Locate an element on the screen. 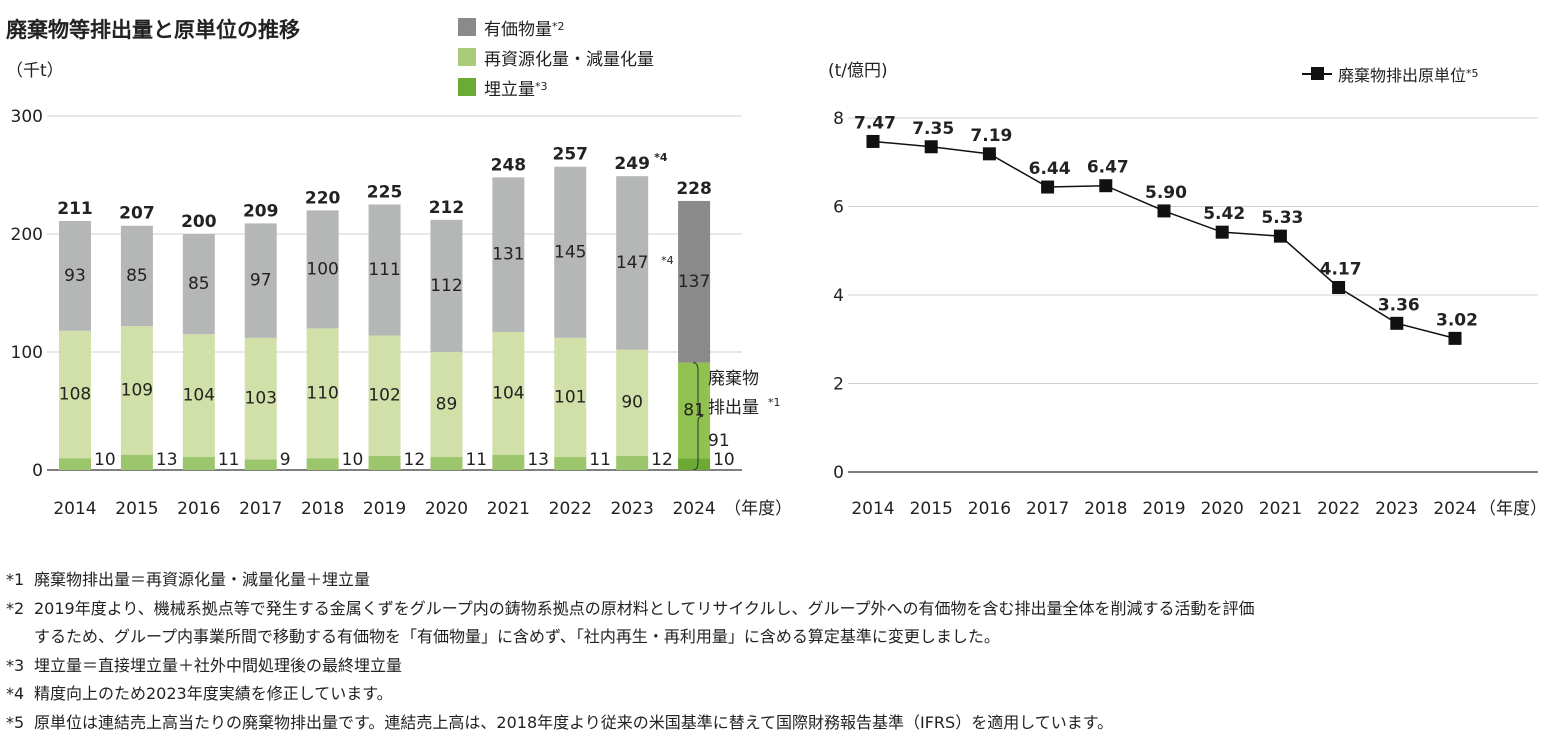 Image resolution: width=1550 pixels, height=750 pixels. bar-recycled-label: 90 is located at coordinates (632, 403).